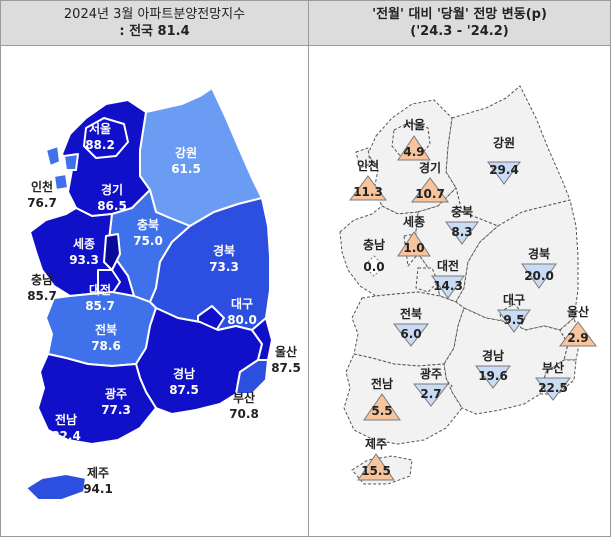 This screenshot has width=612, height=538. What do you see at coordinates (97, 399) in the screenshot?
I see `region-jeonnam` at bounding box center [97, 399].